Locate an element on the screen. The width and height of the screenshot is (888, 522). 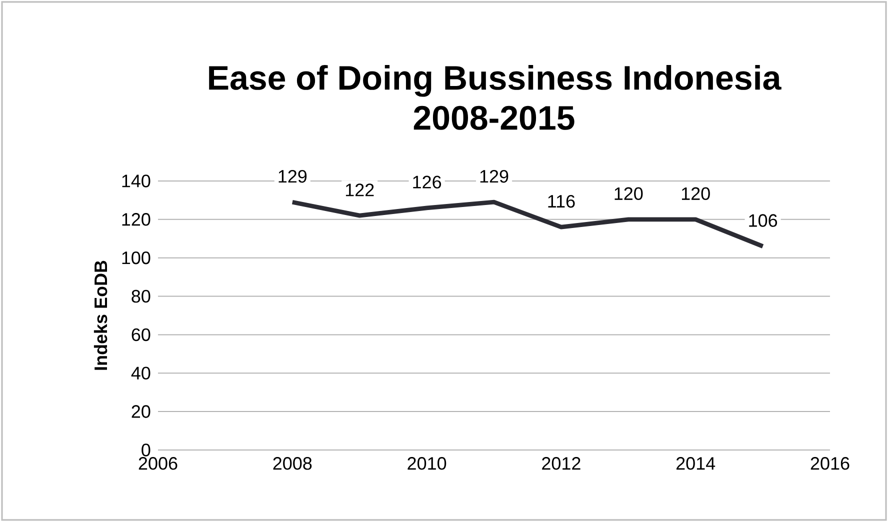
y-axis-title: Indeks EoDB is located at coordinates (101, 315).